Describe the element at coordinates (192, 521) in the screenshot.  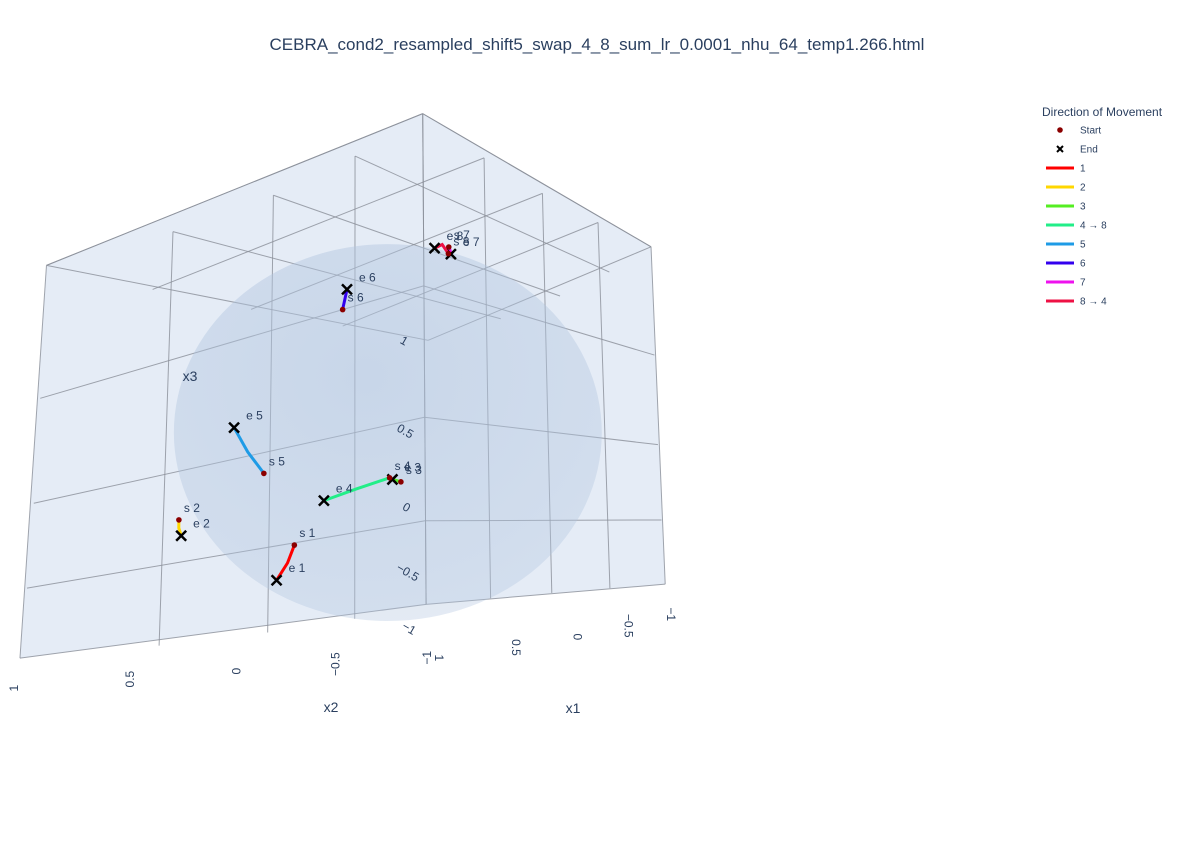
I see `trace-series-2: s 2e 2` at that location.